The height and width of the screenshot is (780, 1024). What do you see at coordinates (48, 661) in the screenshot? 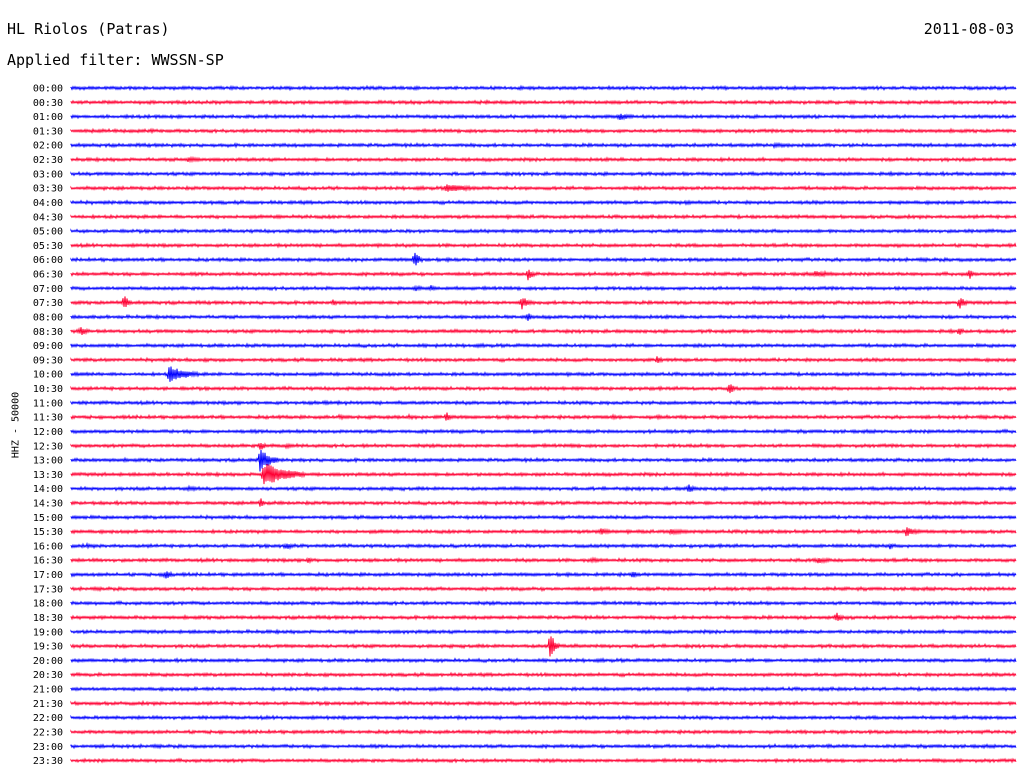
I see `time-tick-label: 20:00` at bounding box center [48, 661].